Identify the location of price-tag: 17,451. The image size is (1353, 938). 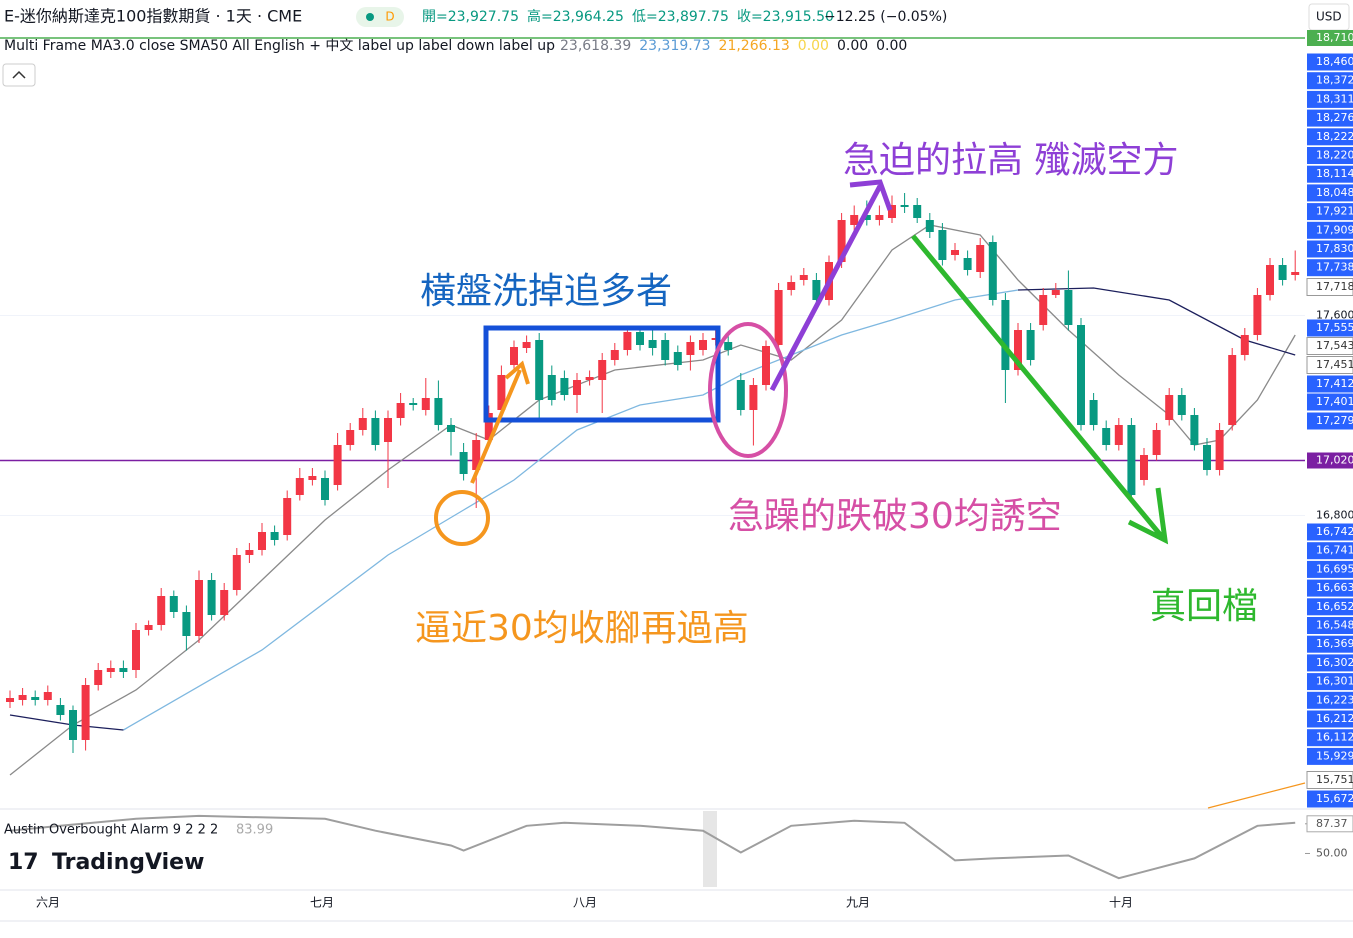
(1334, 364).